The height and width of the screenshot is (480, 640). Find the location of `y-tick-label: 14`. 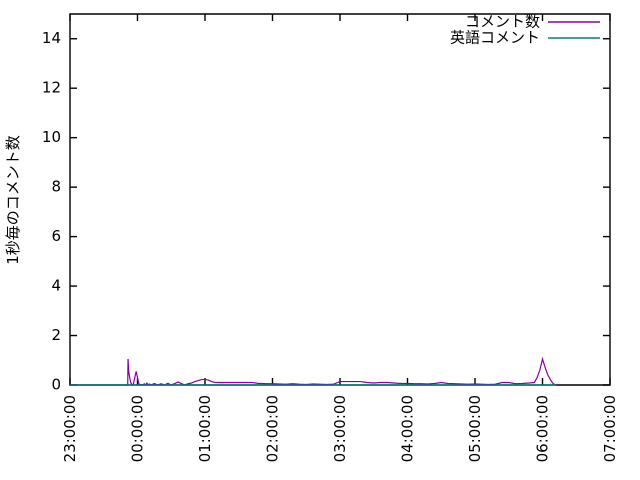

y-tick-label: 14 is located at coordinates (51, 38).